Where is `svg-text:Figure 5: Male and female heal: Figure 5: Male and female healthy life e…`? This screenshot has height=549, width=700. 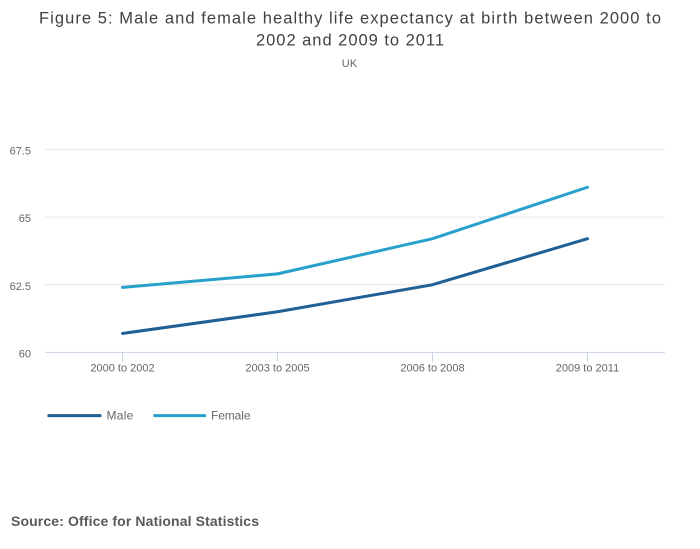 svg-text:Figure 5: Male and female heal: Figure 5: Male and female healthy life e… is located at coordinates (350, 19).